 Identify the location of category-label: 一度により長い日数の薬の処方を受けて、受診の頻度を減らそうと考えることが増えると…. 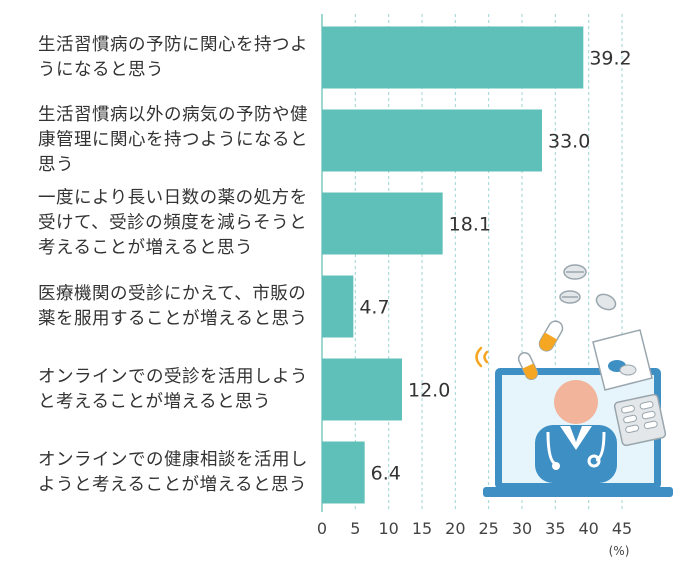
(173, 223).